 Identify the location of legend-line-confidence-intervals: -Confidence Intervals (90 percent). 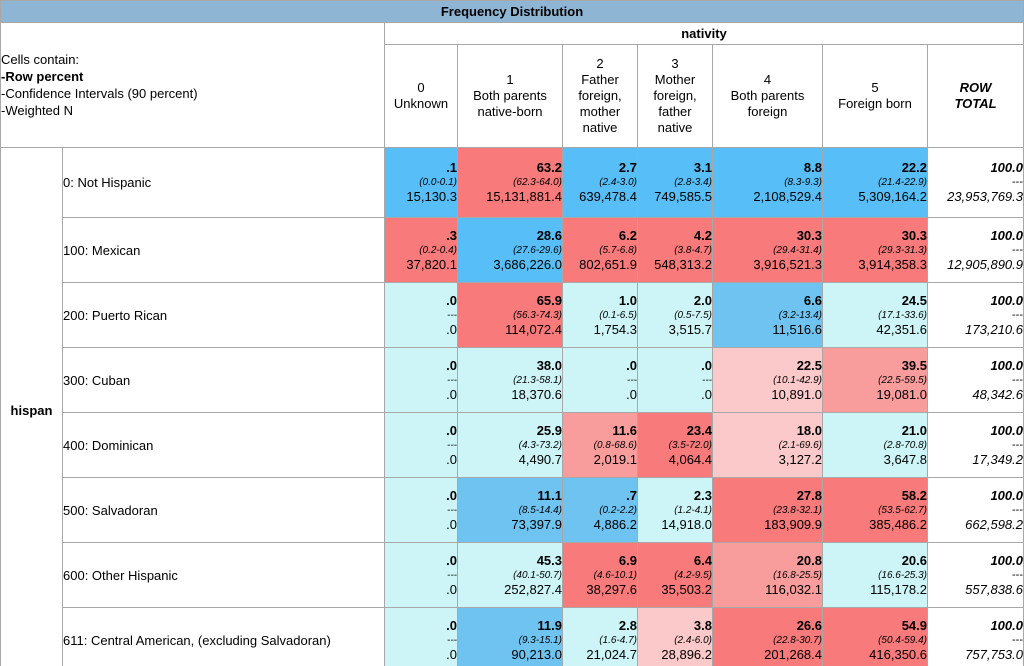
(99, 93).